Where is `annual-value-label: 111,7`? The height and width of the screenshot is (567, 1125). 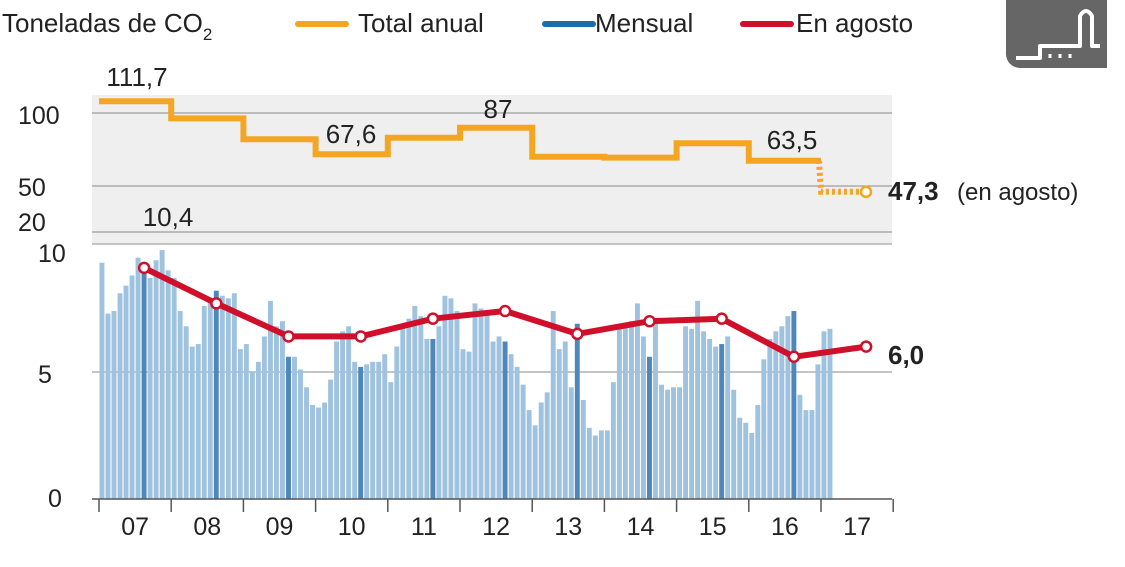 annual-value-label: 111,7 is located at coordinates (136, 77).